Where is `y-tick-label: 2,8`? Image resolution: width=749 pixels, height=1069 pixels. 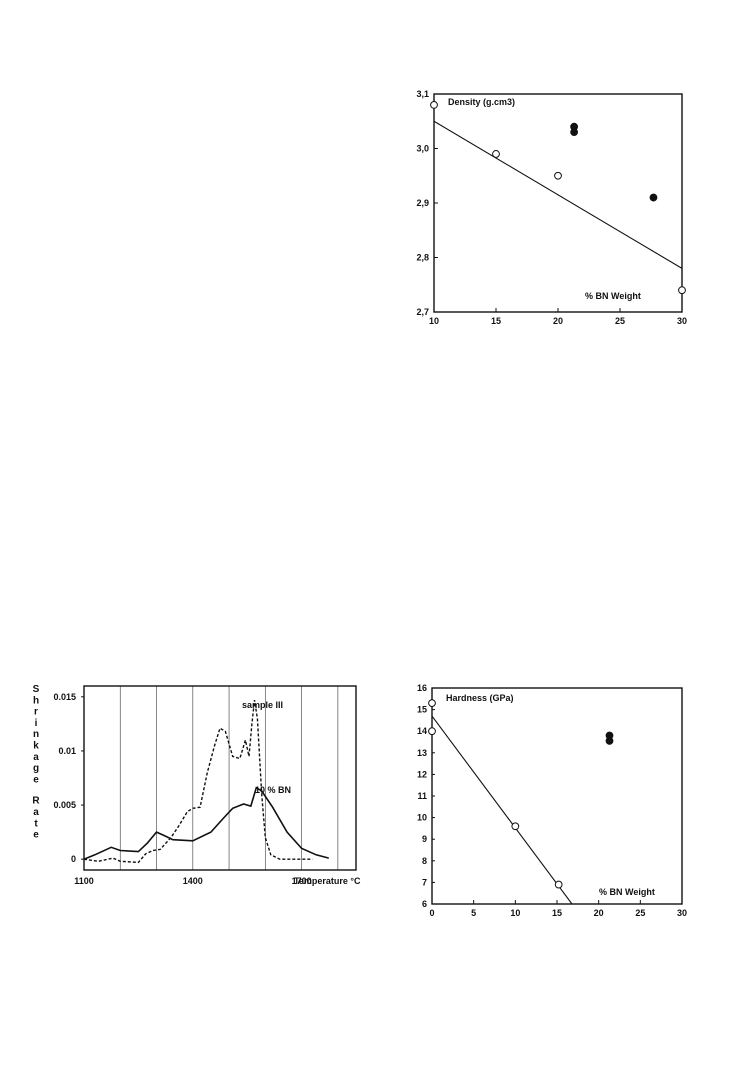 y-tick-label: 2,8 is located at coordinates (422, 258).